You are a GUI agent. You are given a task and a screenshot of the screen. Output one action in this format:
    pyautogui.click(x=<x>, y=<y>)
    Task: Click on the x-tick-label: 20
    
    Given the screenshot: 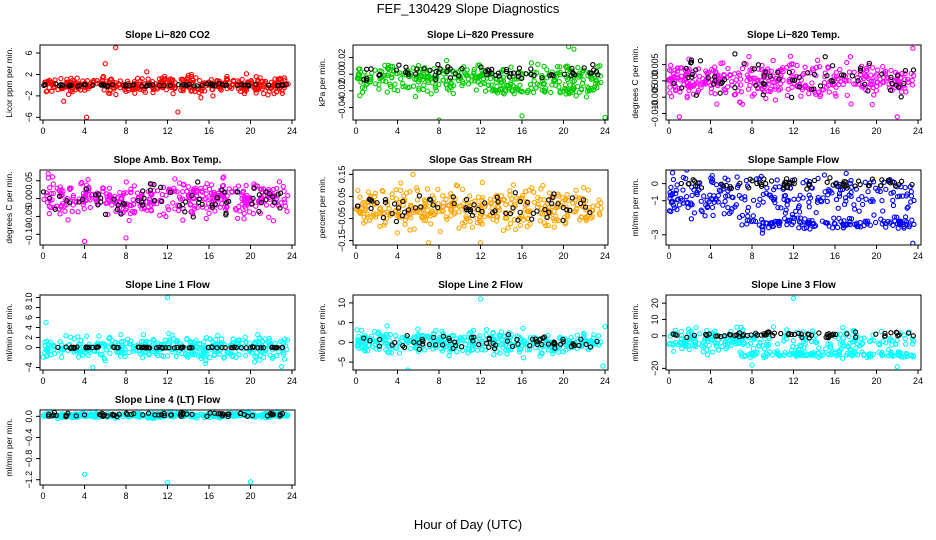 What is the action you would take?
    pyautogui.click(x=563, y=256)
    